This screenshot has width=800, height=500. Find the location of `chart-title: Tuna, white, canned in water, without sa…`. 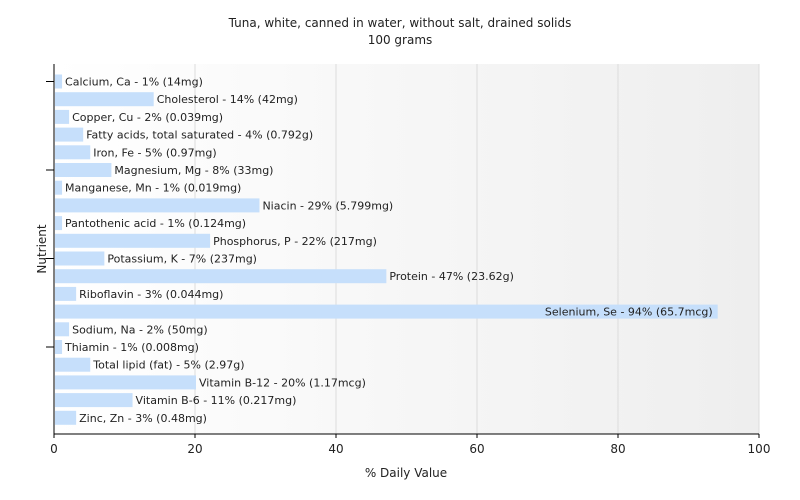

chart-title: Tuna, white, canned in water, without sa… is located at coordinates (400, 23).